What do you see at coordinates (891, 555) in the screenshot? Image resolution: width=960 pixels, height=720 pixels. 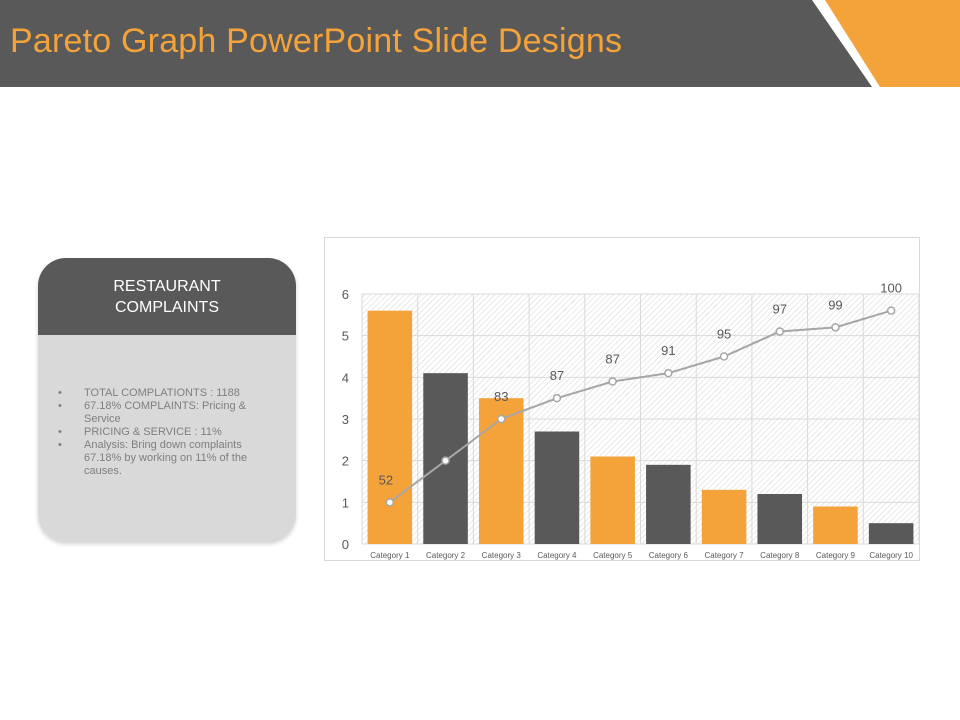 I see `x-tick-label: Category 10` at bounding box center [891, 555].